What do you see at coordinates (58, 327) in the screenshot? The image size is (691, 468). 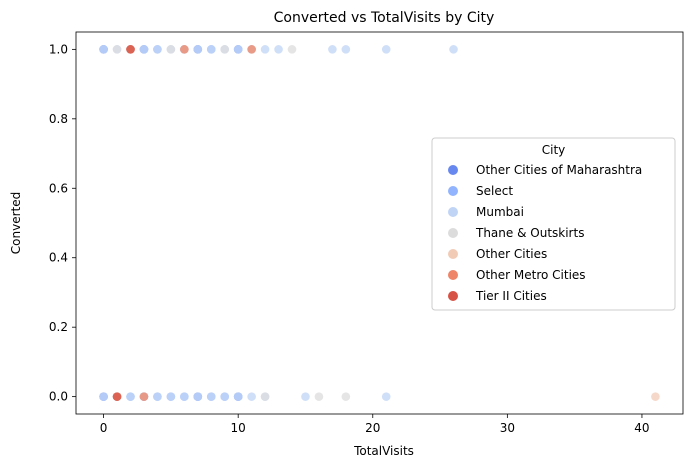 I see `y-tick-label: 0.2` at bounding box center [58, 327].